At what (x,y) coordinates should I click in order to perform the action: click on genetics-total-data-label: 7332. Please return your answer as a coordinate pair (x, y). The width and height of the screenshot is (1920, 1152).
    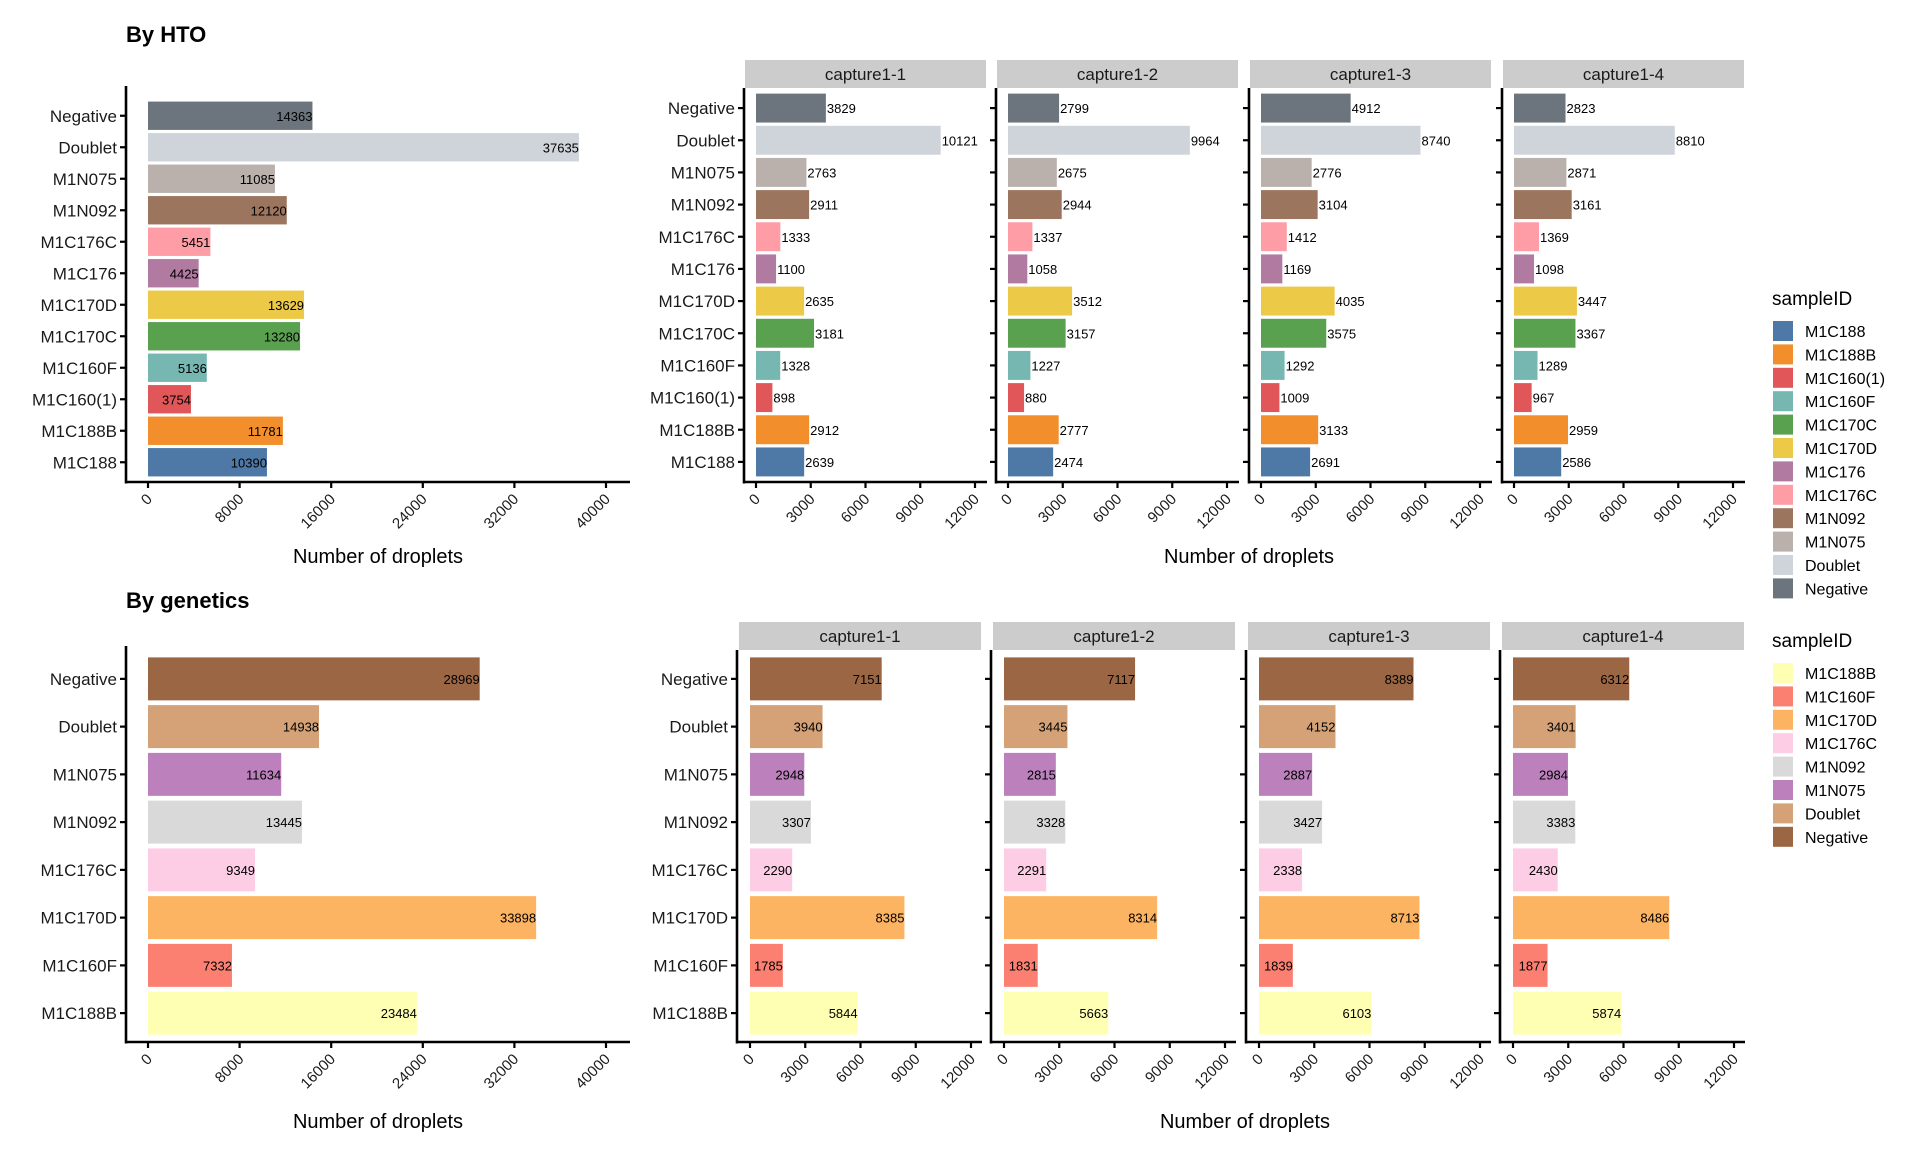
    Looking at the image, I should click on (217, 965).